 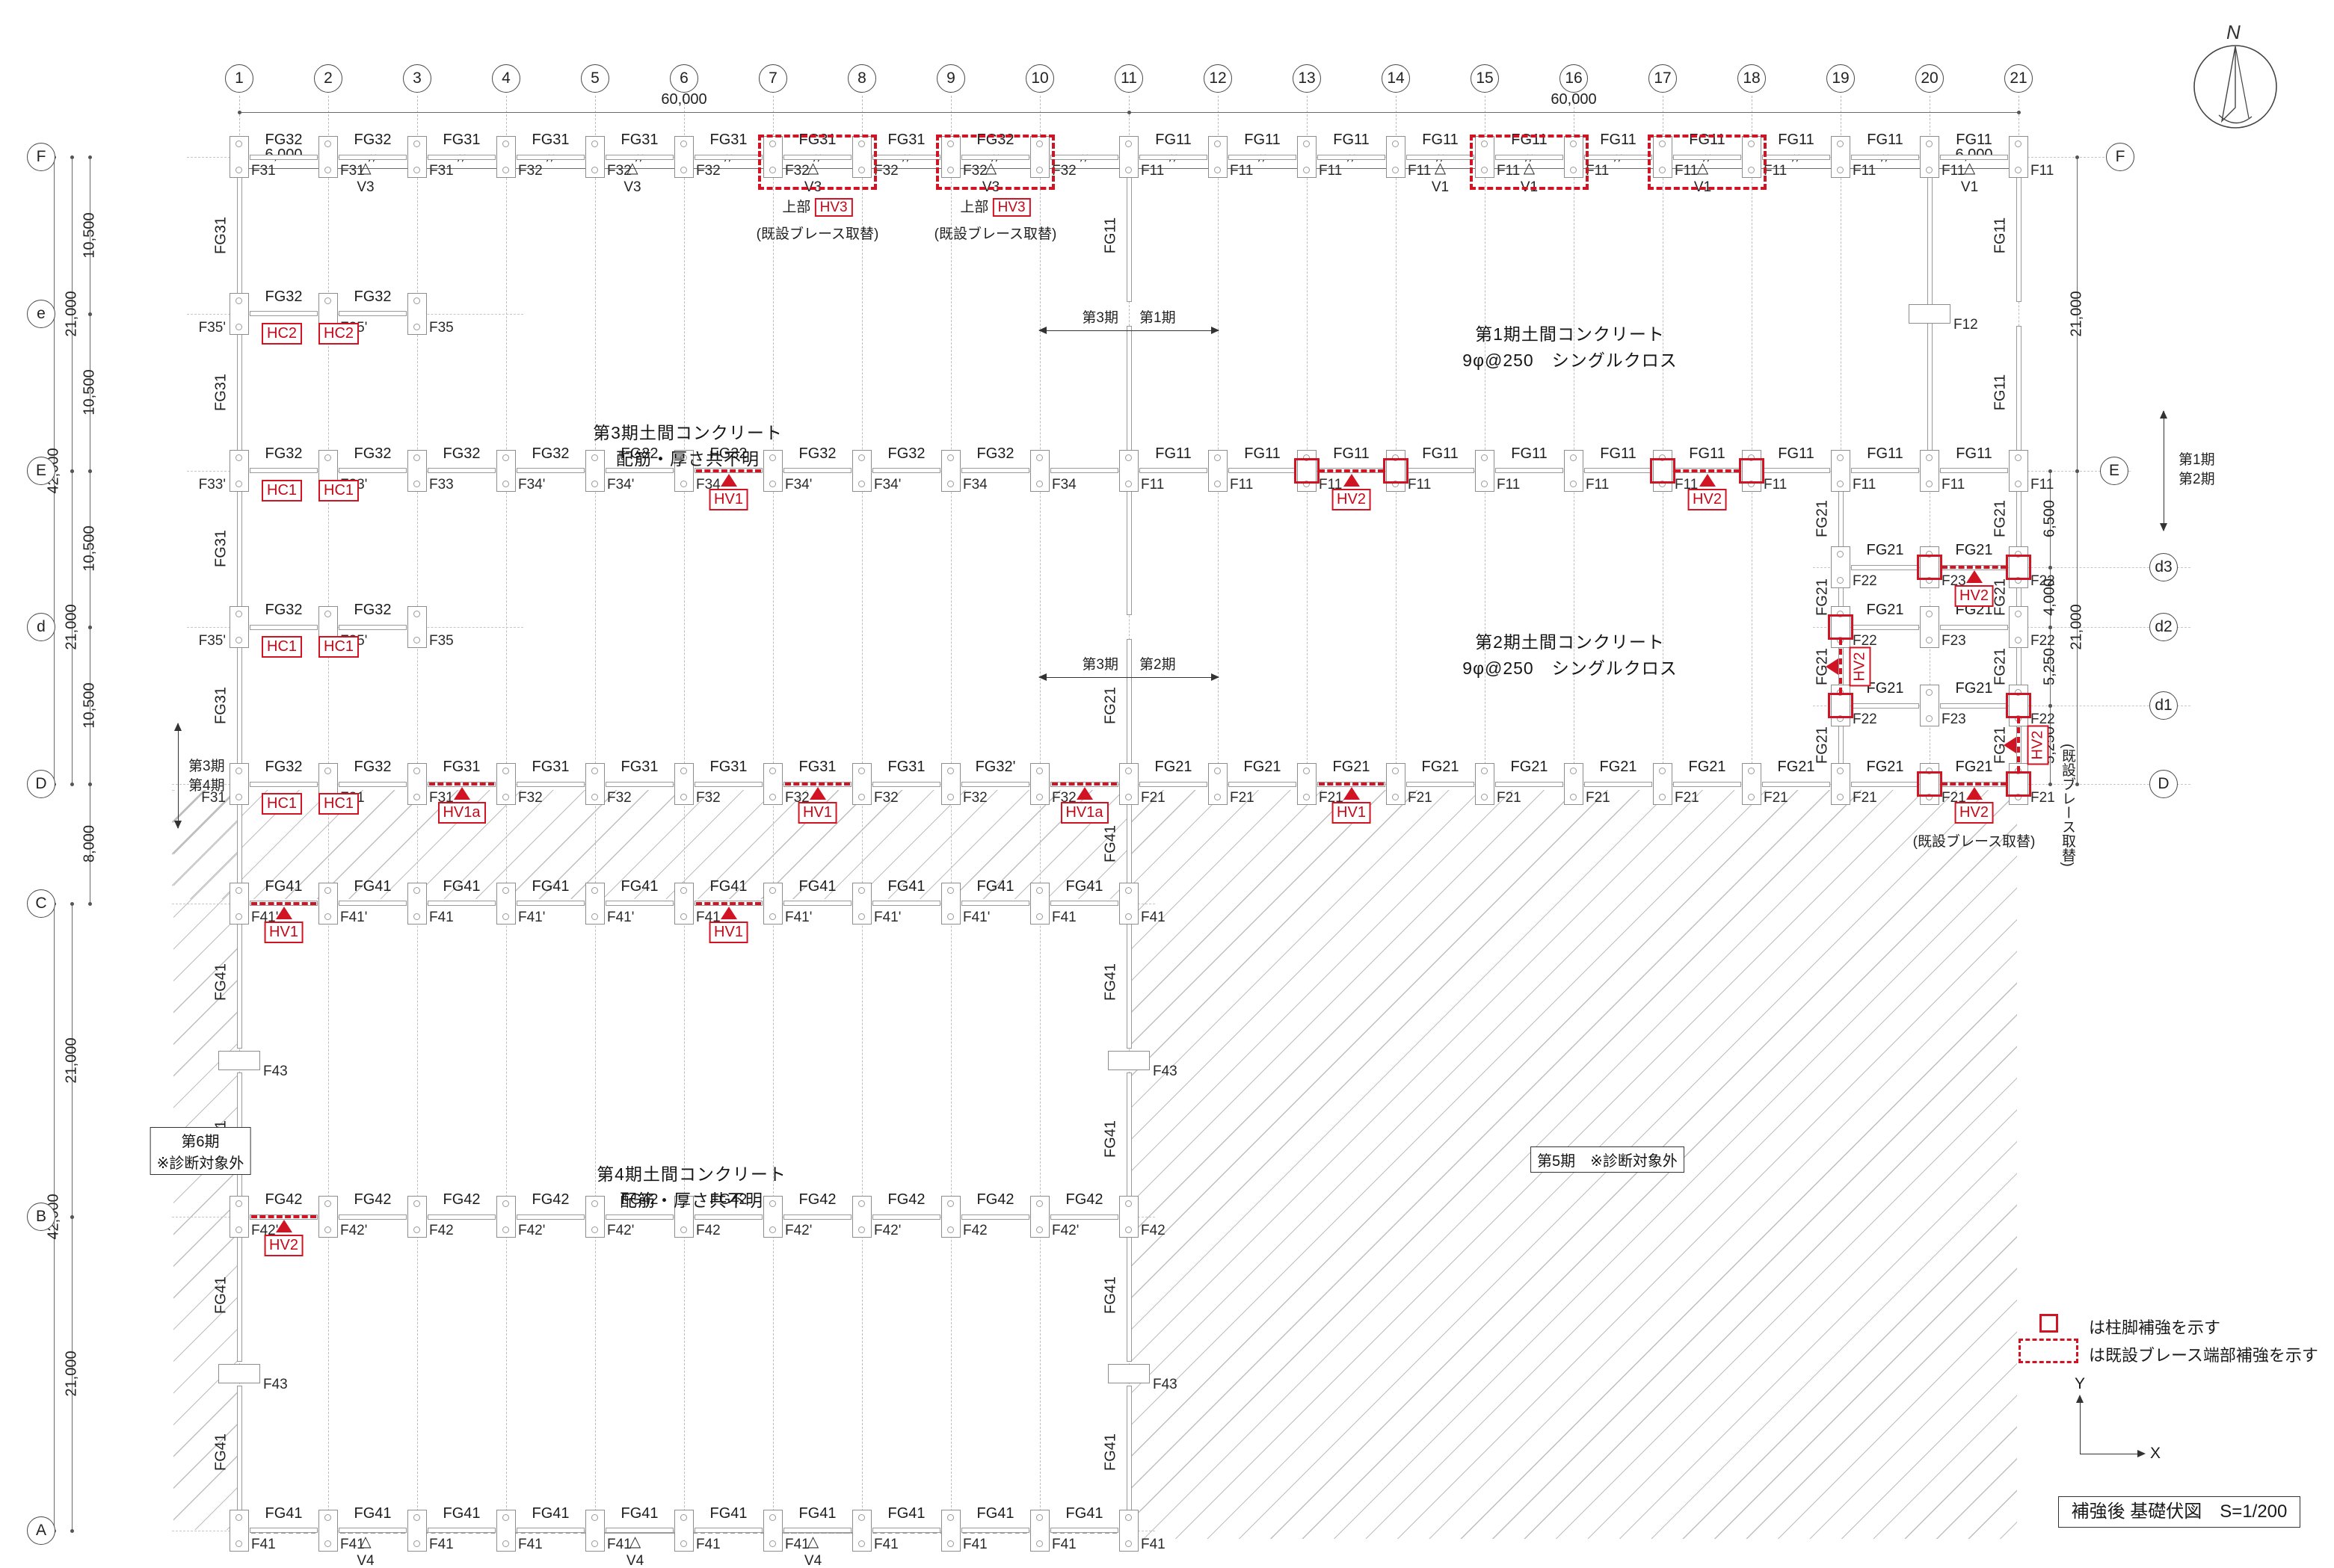 I want to click on grid-bubble-row-A-left: A, so click(x=41, y=1530).